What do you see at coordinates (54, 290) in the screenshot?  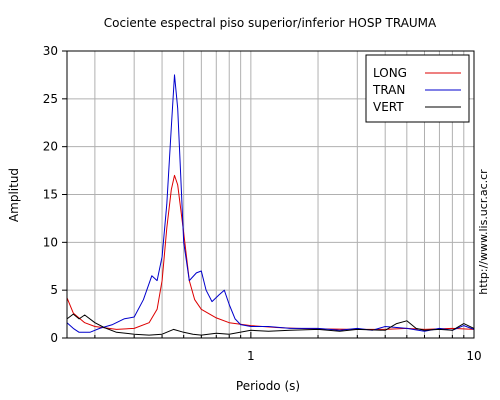 I see `y-tick-label: 5` at bounding box center [54, 290].